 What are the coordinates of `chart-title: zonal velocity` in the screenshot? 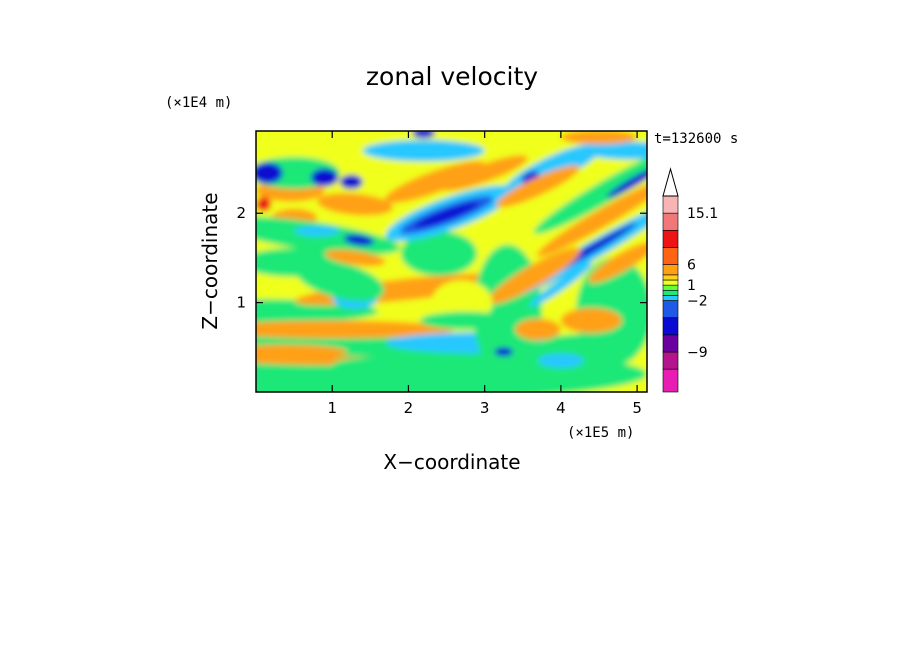 It's located at (452, 76).